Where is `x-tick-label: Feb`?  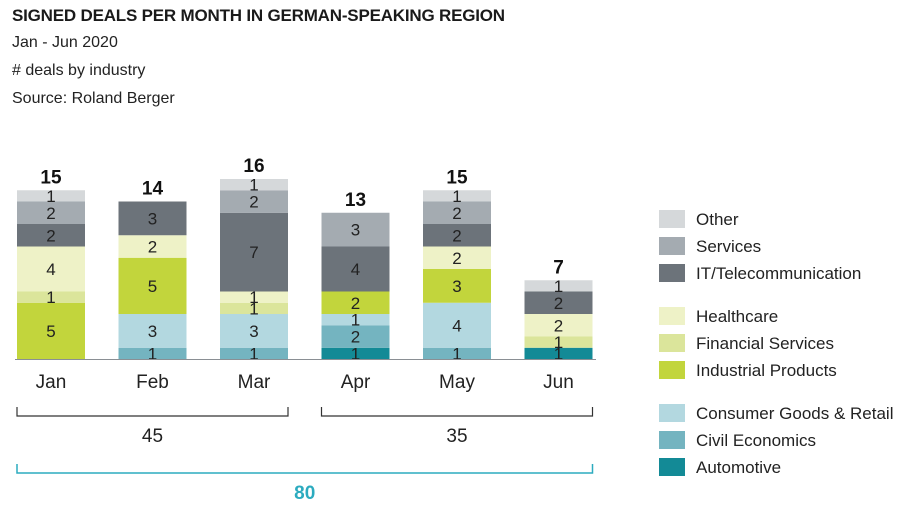
x-tick-label: Feb is located at coordinates (152, 382).